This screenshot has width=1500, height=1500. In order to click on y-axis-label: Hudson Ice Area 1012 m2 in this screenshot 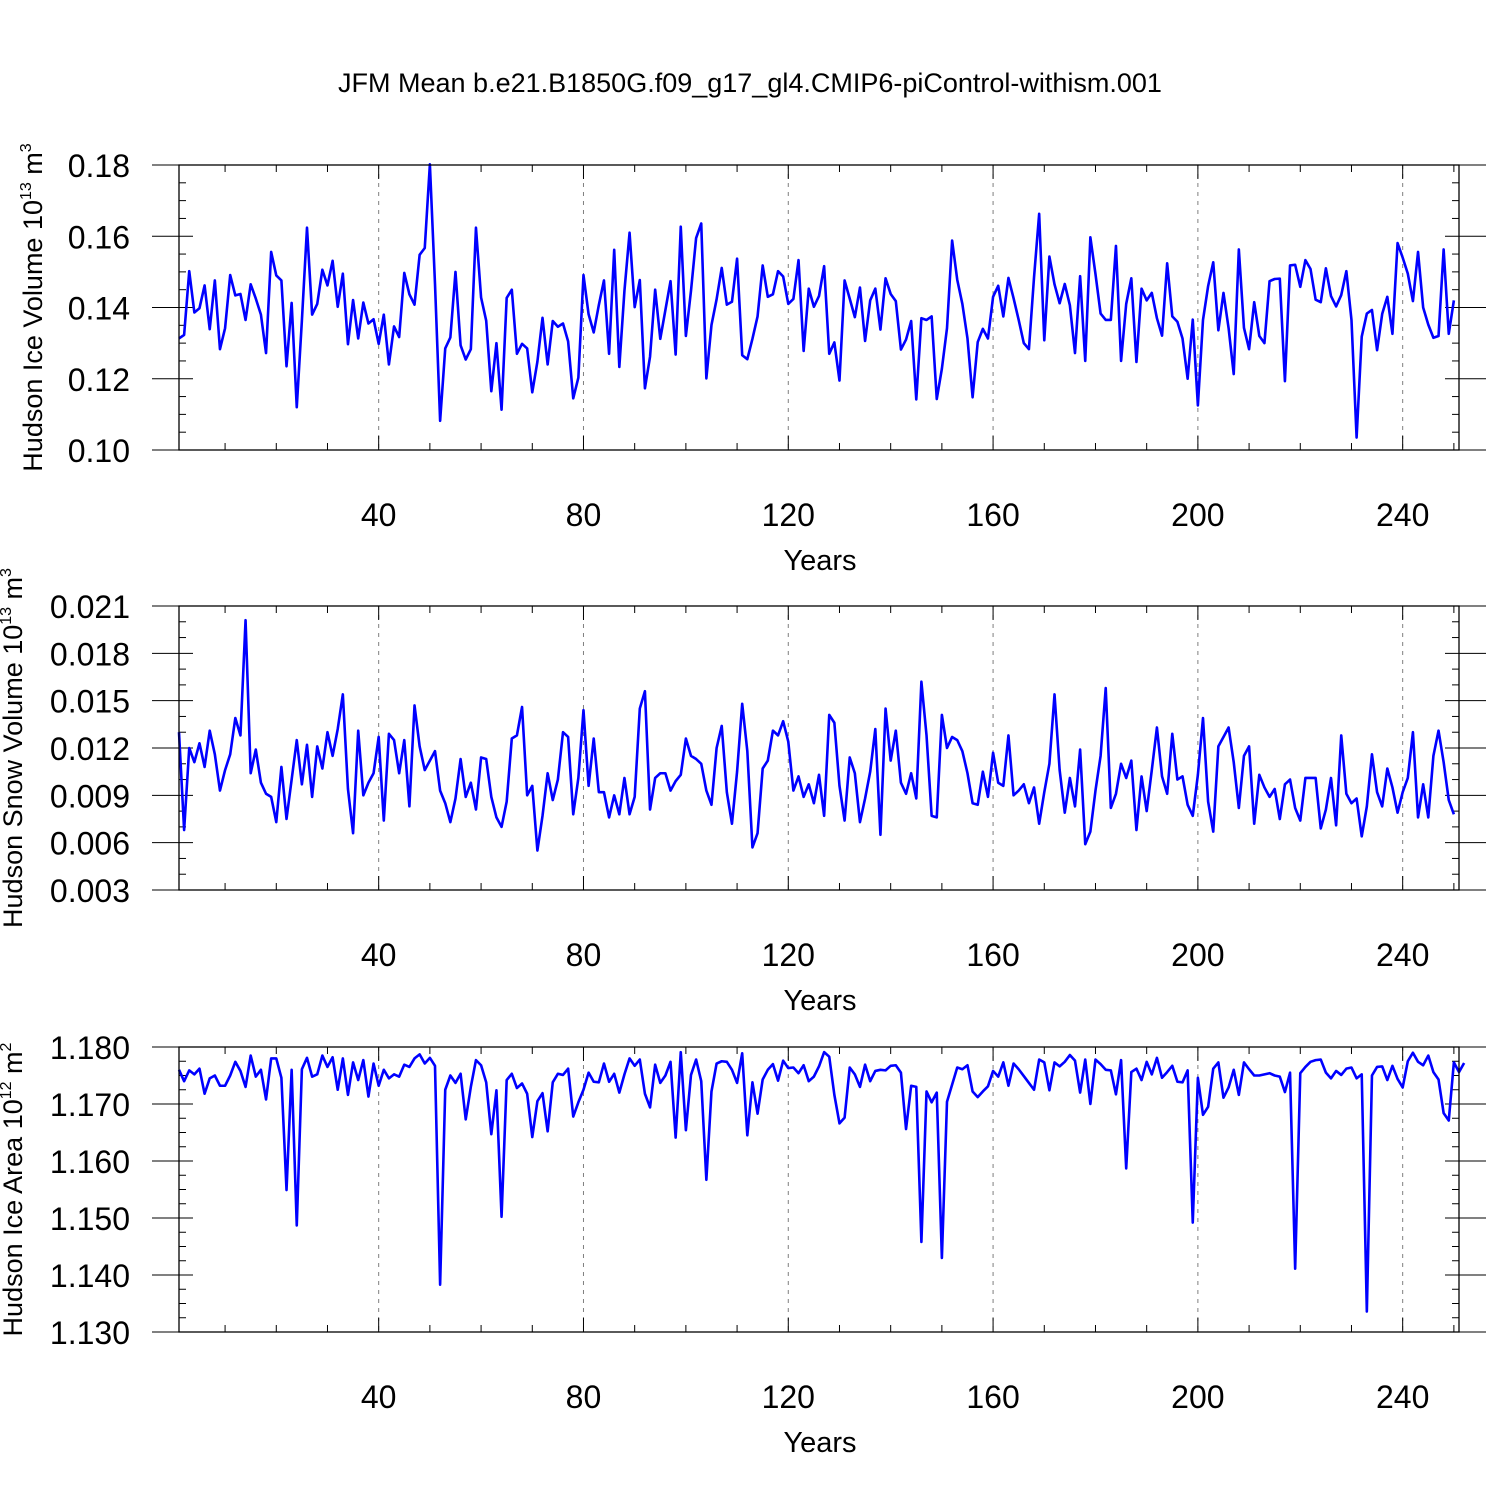, I will do `click(14, 1189)`.